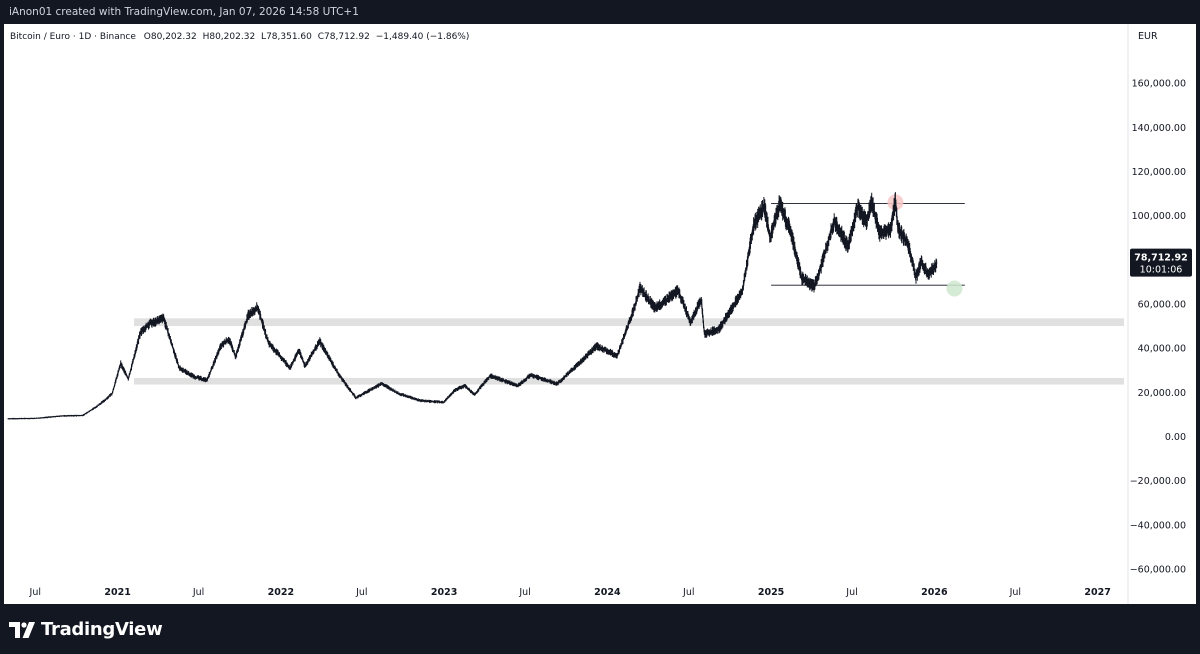 This screenshot has width=1200, height=654. What do you see at coordinates (147, 37) in the screenshot?
I see `open-label: O` at bounding box center [147, 37].